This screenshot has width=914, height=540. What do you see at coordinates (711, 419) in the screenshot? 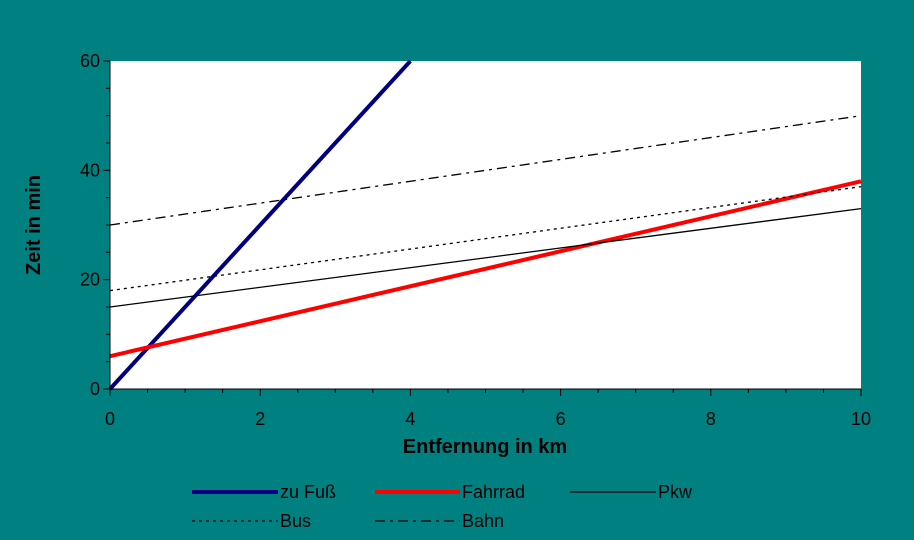
I see `x-tick-label: 8` at bounding box center [711, 419].